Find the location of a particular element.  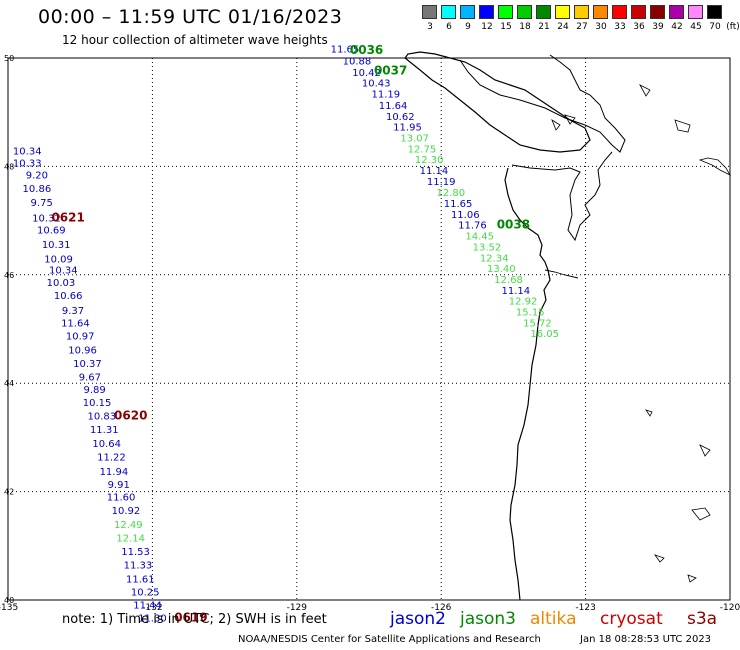

wave-height-value: 11.19 is located at coordinates (386, 95).